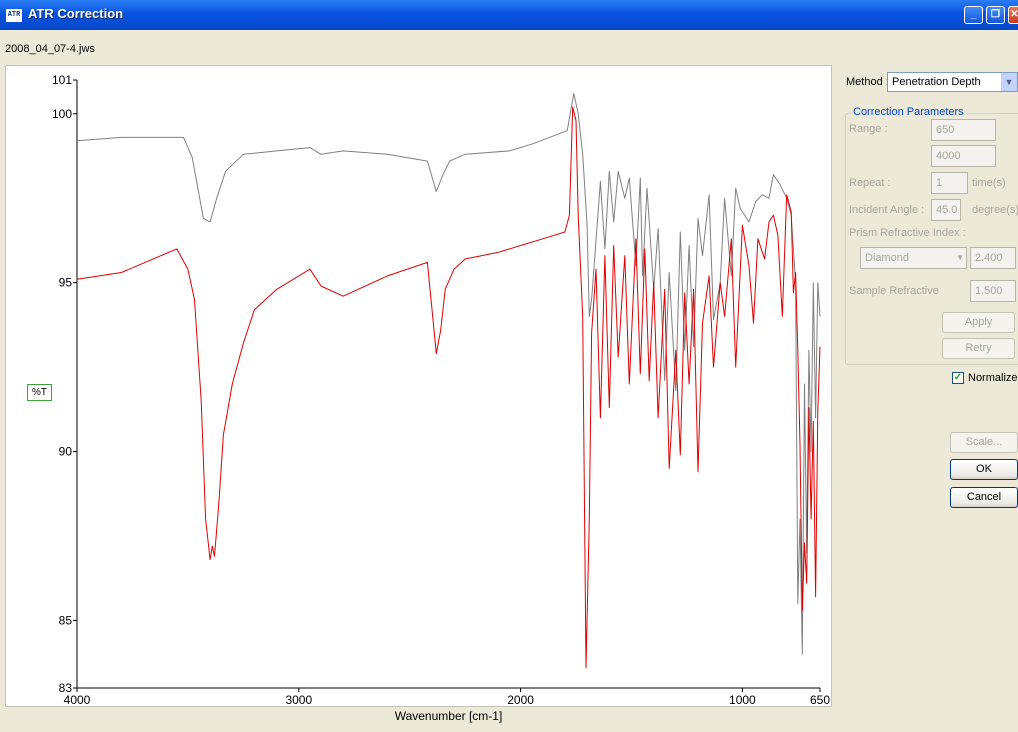 This screenshot has width=1018, height=732. What do you see at coordinates (887, 210) in the screenshot?
I see `incident-angle-label: Incident Angle :` at bounding box center [887, 210].